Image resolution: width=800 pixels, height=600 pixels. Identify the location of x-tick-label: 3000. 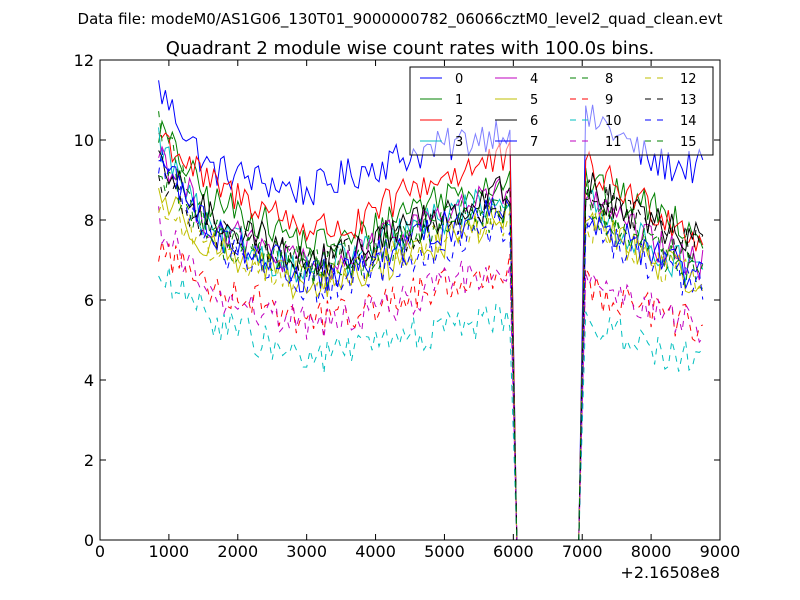
(306, 551).